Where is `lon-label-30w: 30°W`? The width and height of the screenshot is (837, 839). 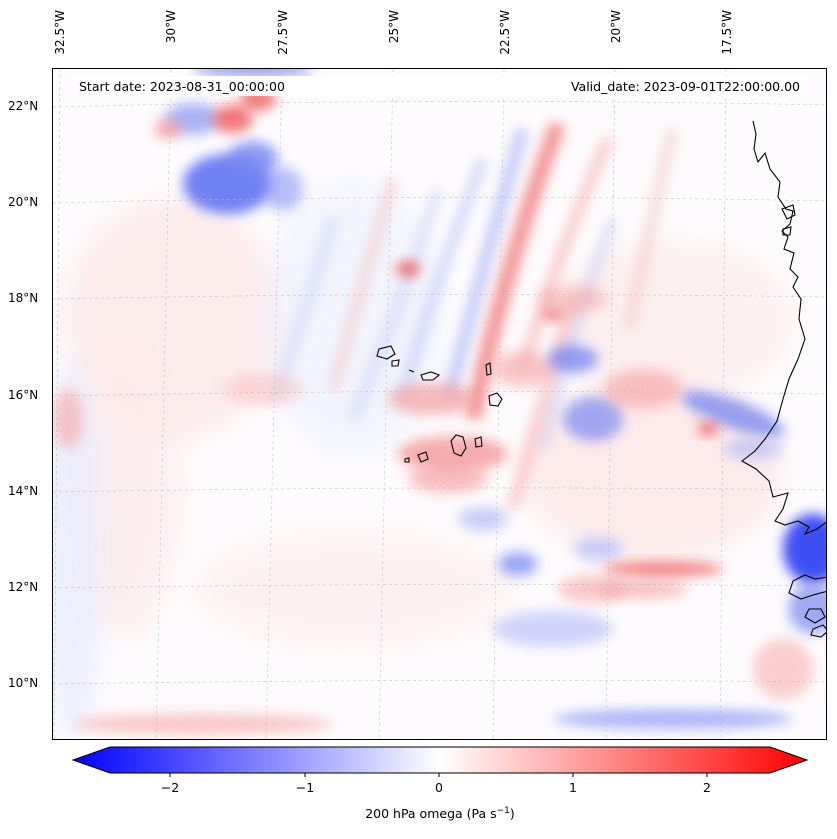
lon-label-30w: 30°W is located at coordinates (171, 27).